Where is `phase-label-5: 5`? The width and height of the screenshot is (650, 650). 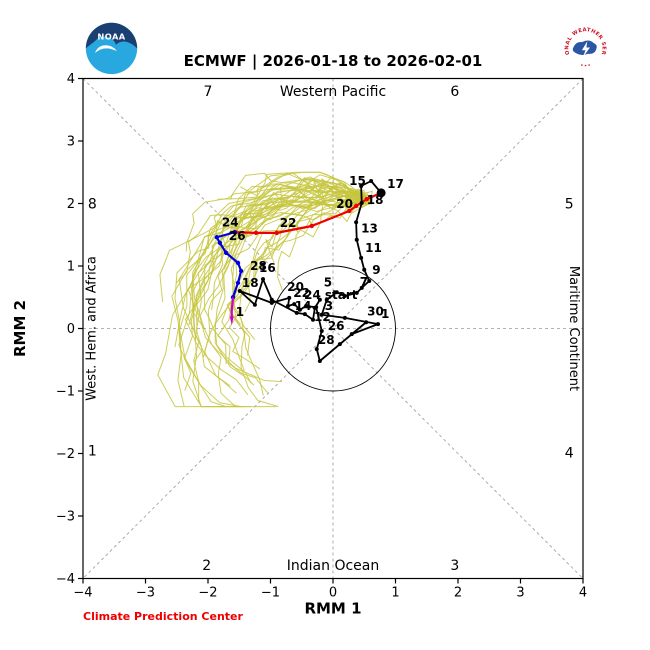
phase-label-5: 5 is located at coordinates (569, 205).